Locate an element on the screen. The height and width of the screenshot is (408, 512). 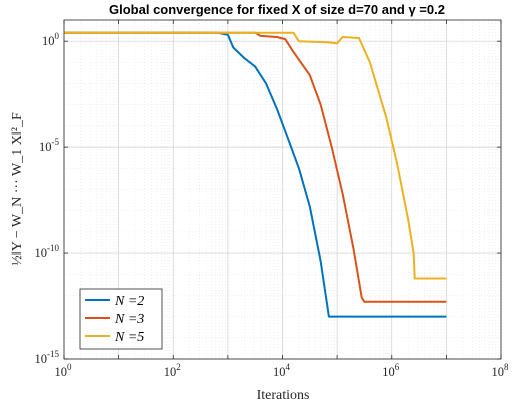
legend-label: N =2 is located at coordinates (129, 301).